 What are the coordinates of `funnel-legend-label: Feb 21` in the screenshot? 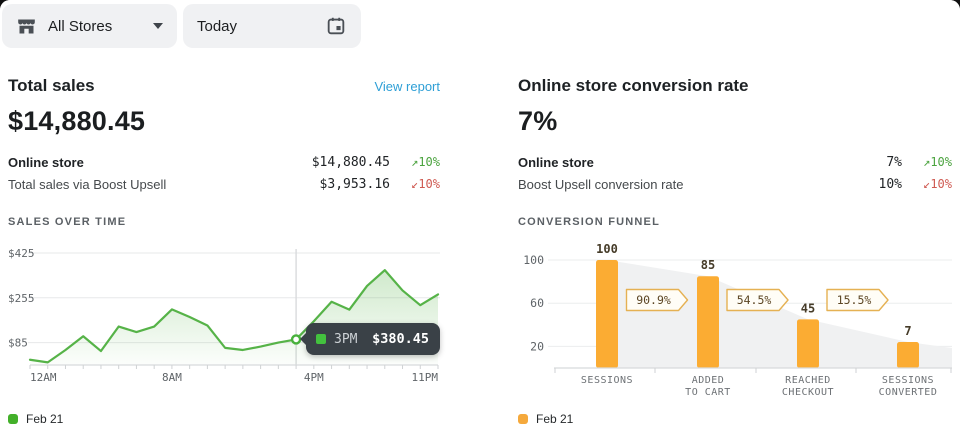 It's located at (555, 419).